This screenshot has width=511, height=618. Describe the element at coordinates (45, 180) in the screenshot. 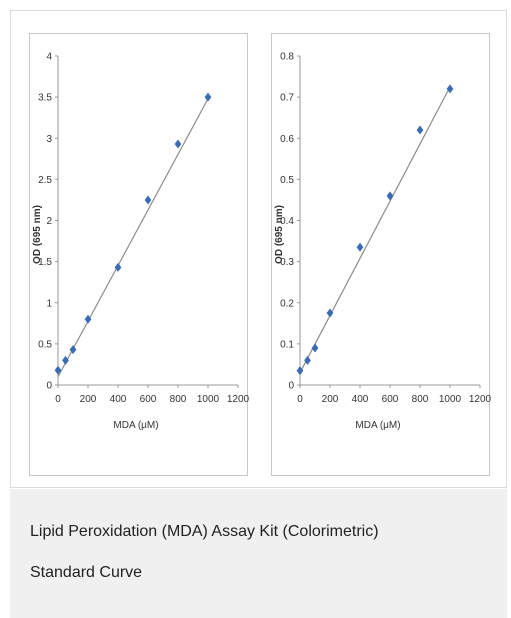

I see `y-tick-label: 2.5` at that location.